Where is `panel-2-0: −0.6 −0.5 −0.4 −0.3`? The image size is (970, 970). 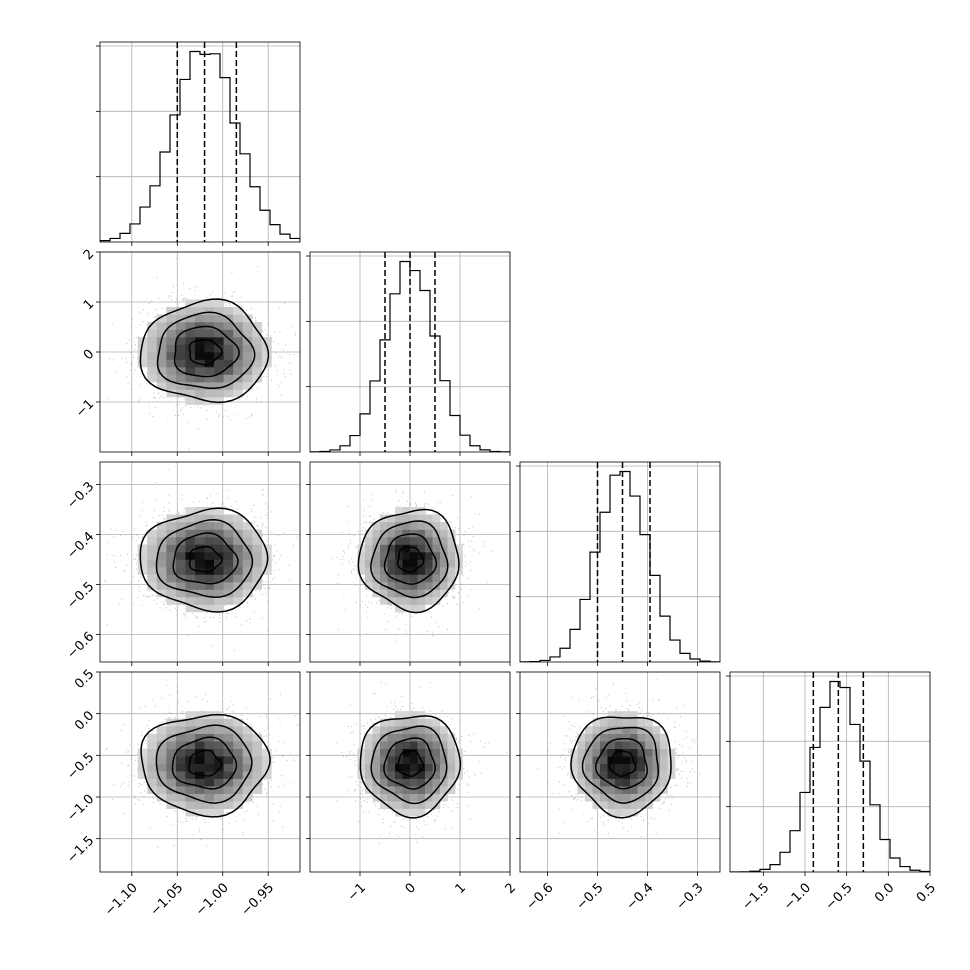
panel-2-0: −0.6 −0.5 −0.4 −0.3 is located at coordinates (182, 563).